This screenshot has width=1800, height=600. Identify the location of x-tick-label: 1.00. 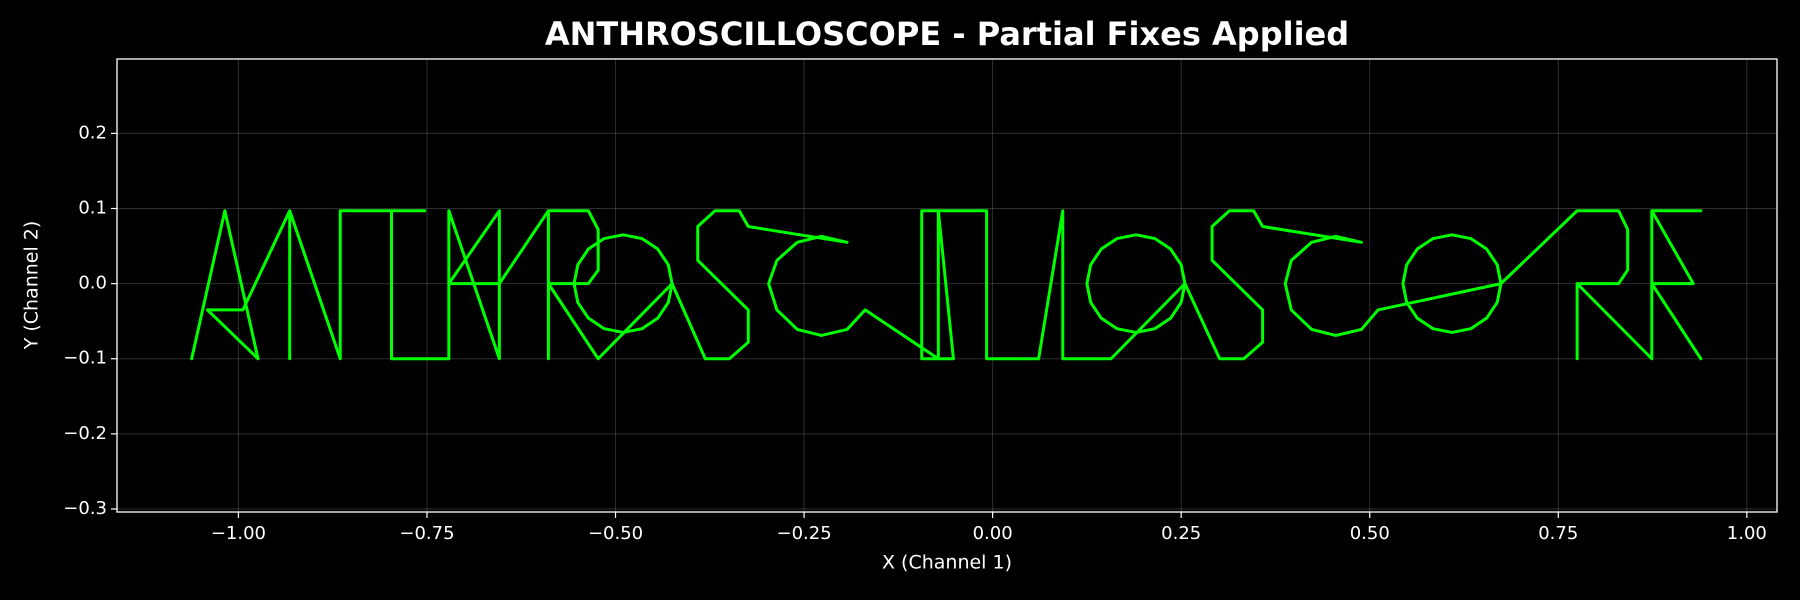
(1747, 533).